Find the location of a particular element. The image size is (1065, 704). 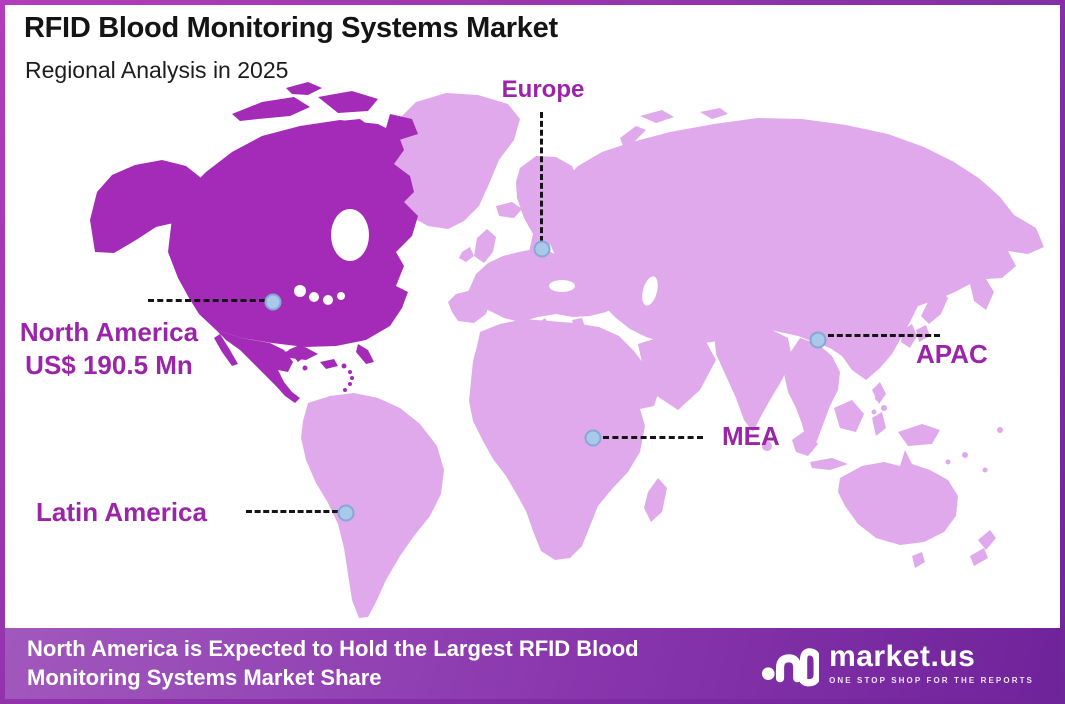

connector-mea is located at coordinates (653, 437).